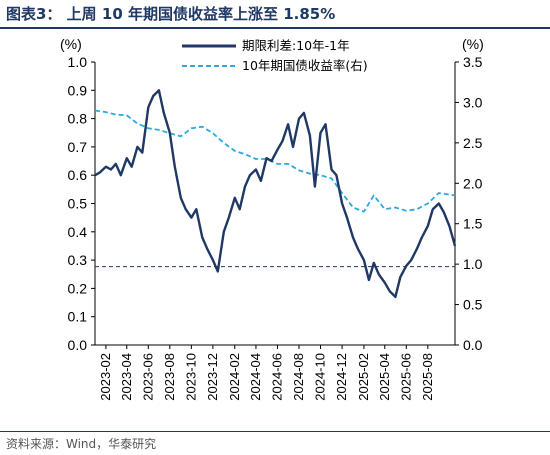 The height and width of the screenshot is (455, 550). I want to click on left-tick-label: 0.7, so click(78, 147).